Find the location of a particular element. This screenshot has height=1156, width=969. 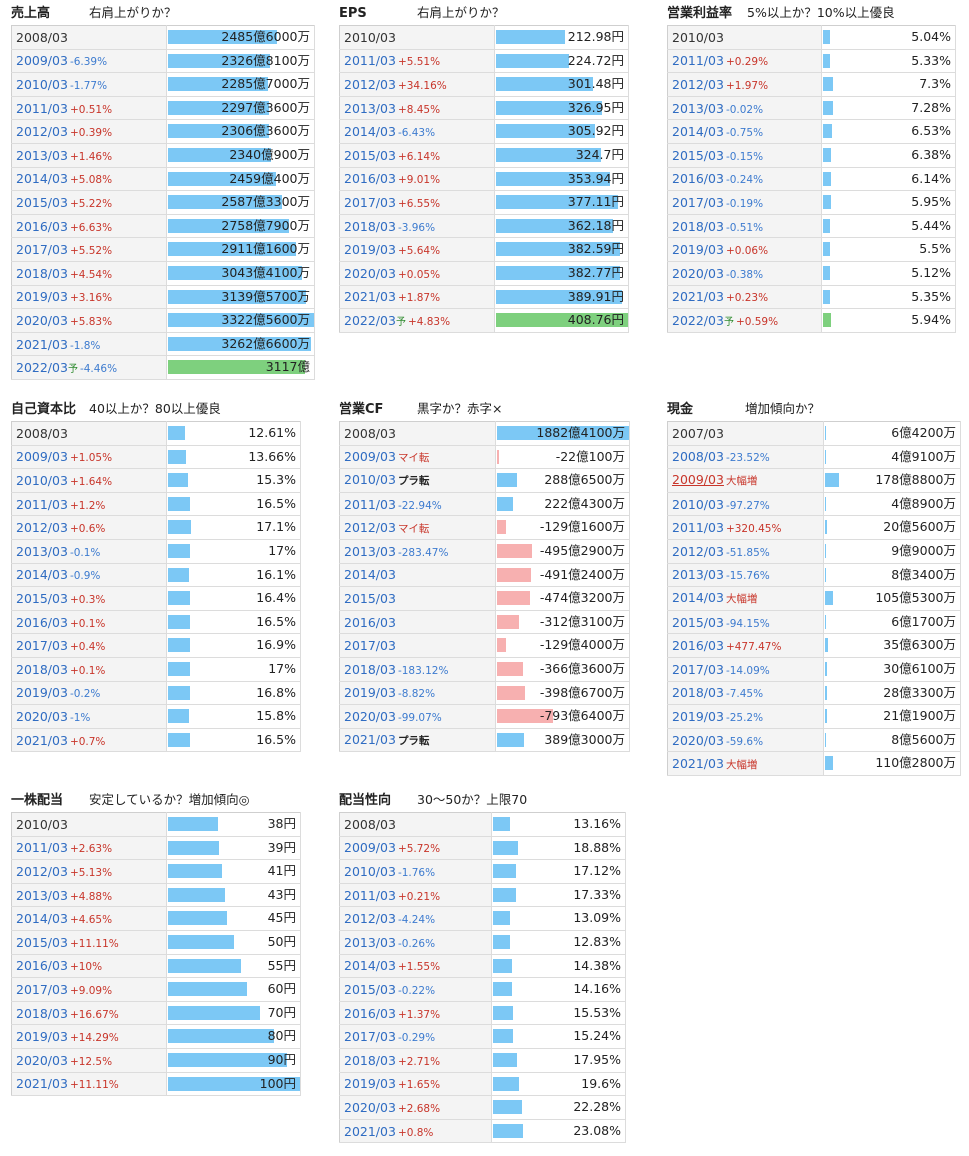

value-label: 16.4% is located at coordinates (276, 598).